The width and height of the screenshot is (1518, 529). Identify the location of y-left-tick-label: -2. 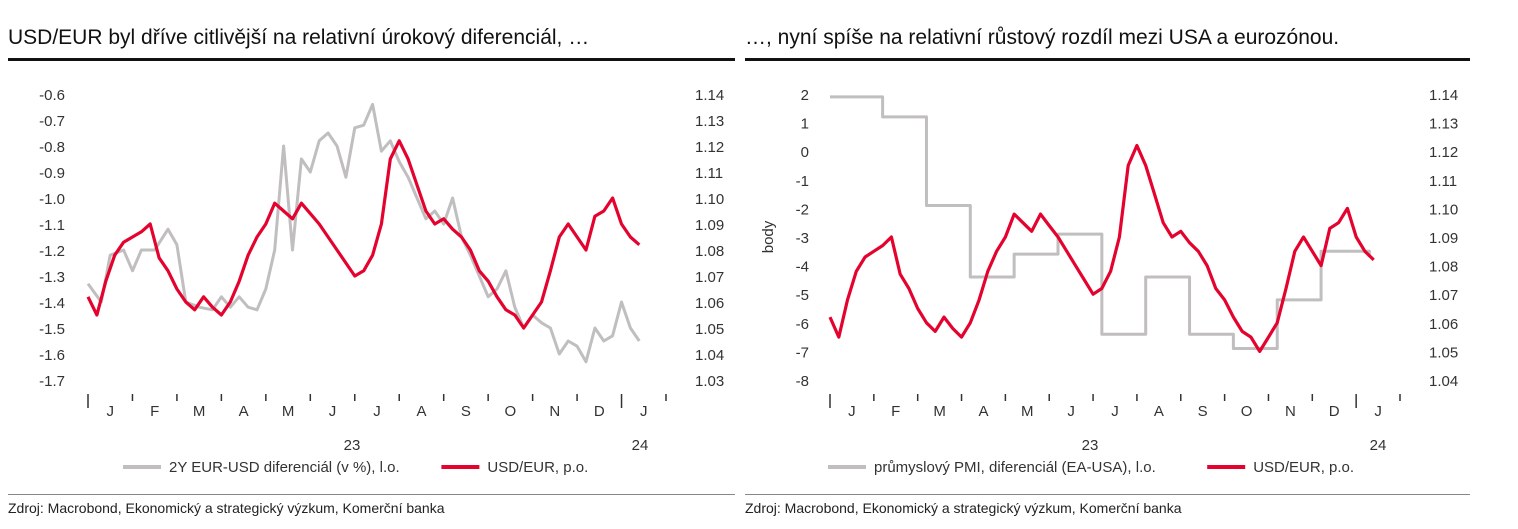
(802, 209).